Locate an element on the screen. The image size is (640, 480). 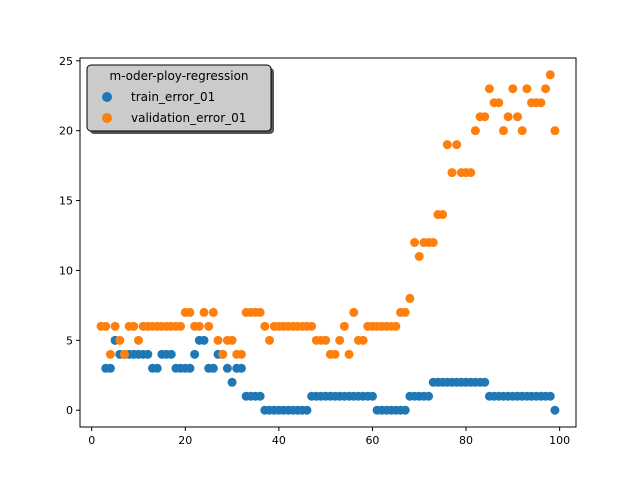
y-tick-label: 20 is located at coordinates (66, 131).